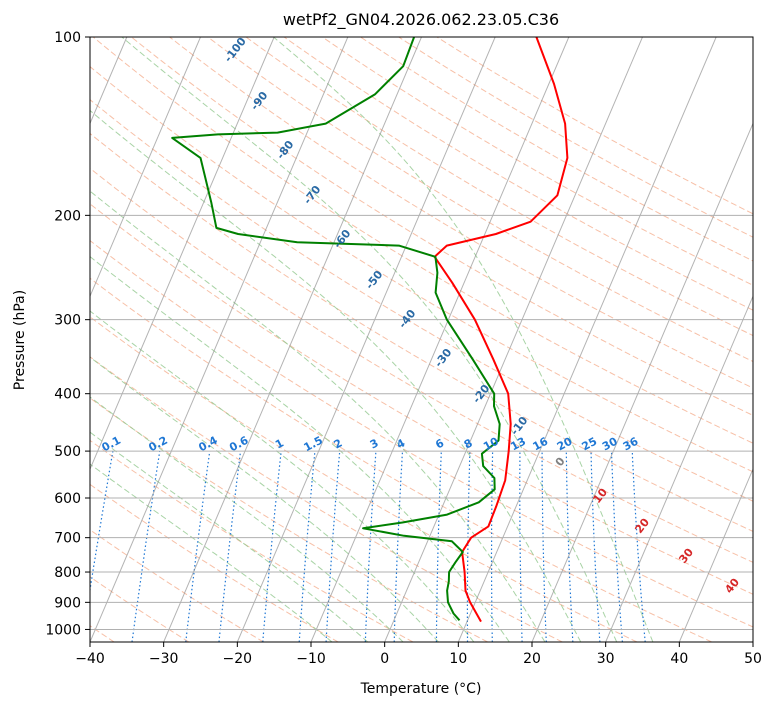  What do you see at coordinates (407, 319) in the screenshot?
I see `dry-adiabat-label: -40` at bounding box center [407, 319].